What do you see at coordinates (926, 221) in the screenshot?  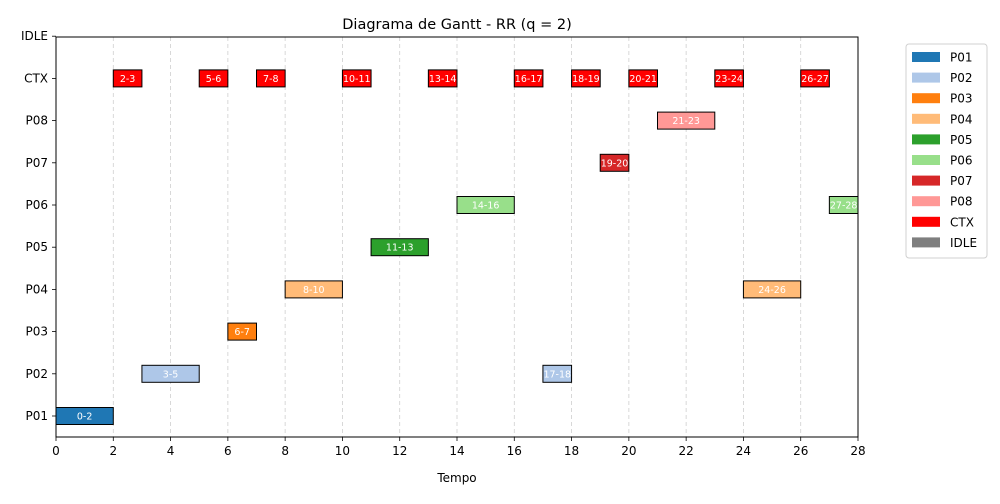 I see `legend-swatch-ctx` at bounding box center [926, 221].